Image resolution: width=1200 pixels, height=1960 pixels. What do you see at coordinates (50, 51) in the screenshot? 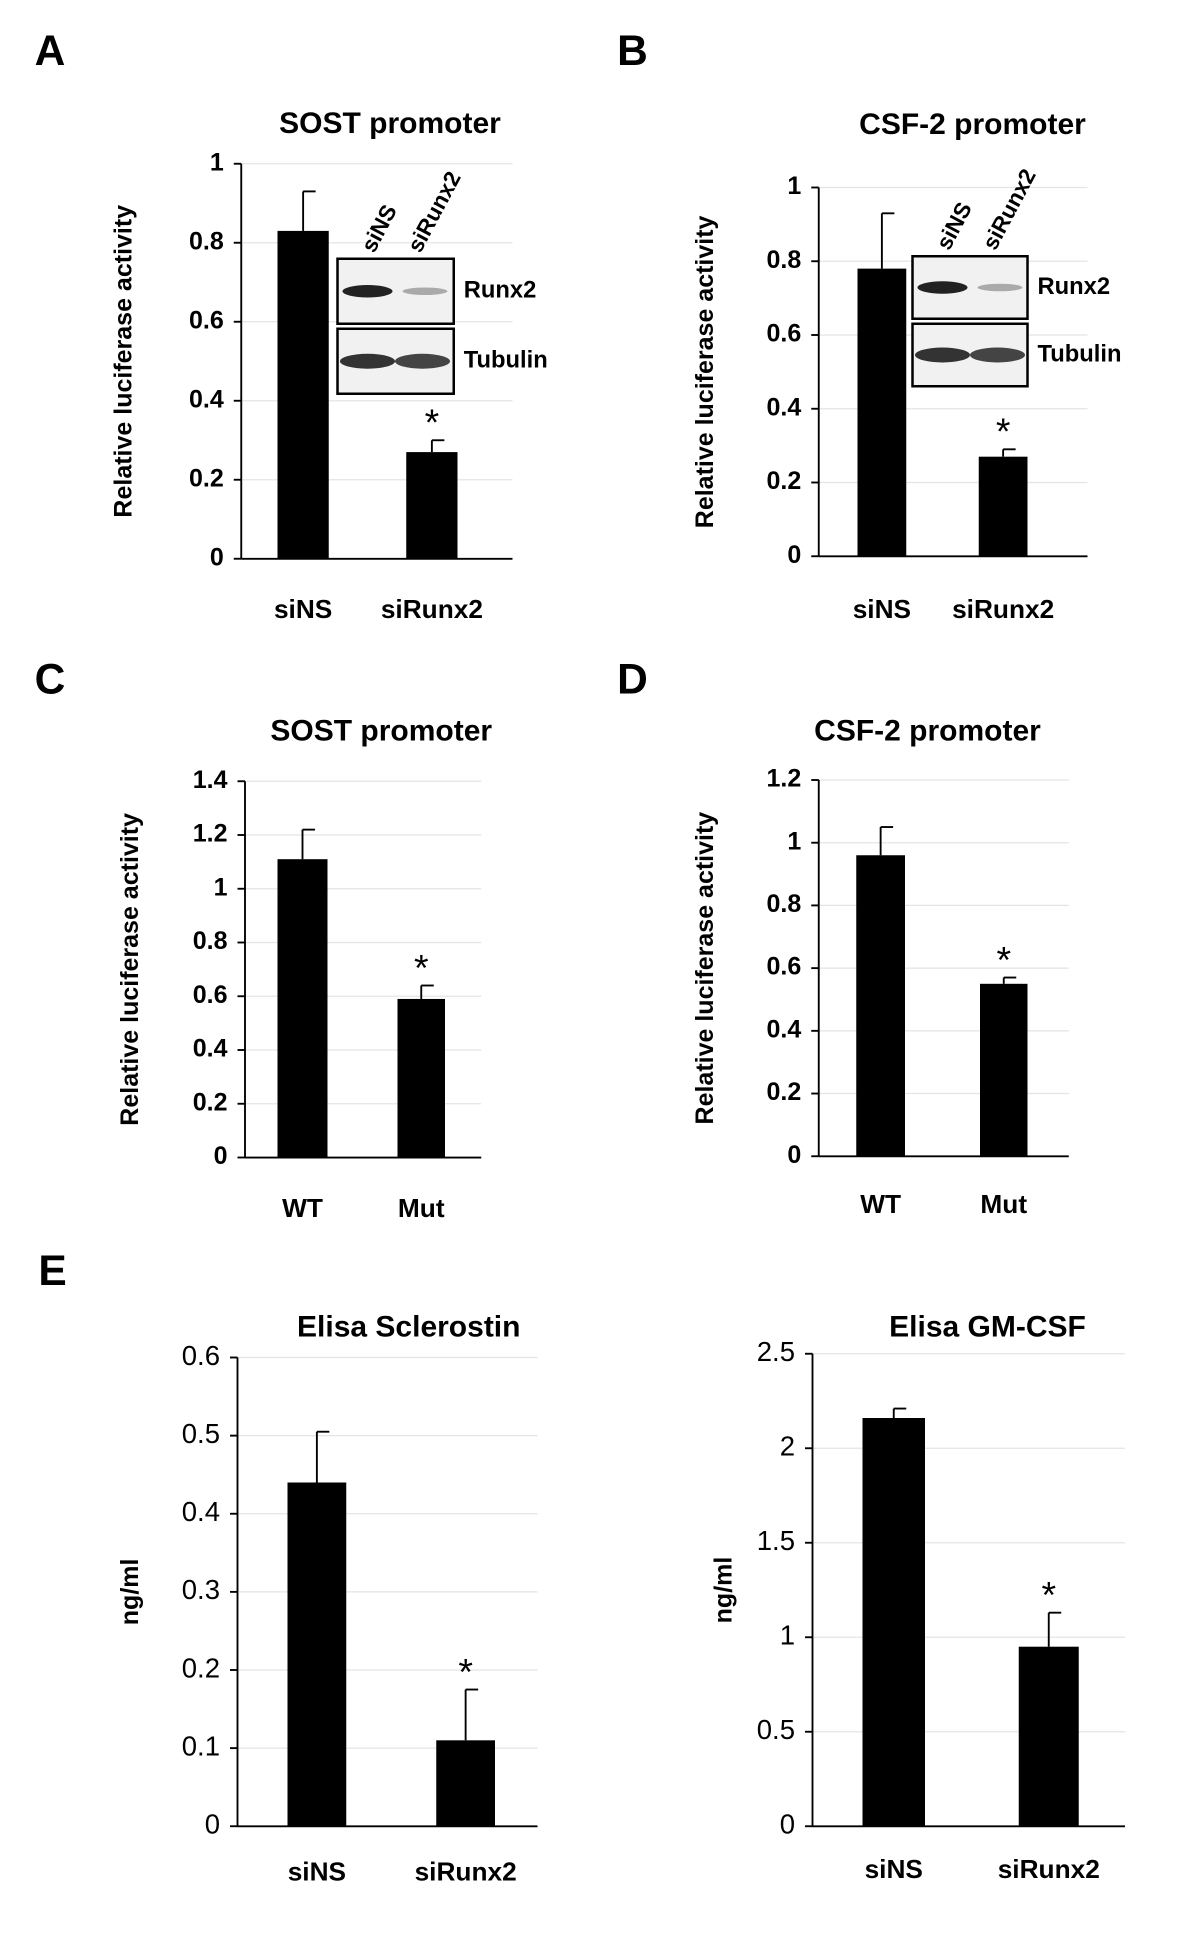
I see `panel-label: A` at bounding box center [50, 51].